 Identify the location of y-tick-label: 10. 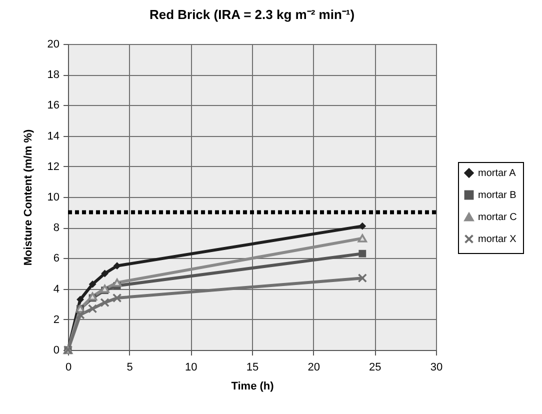
(53, 198).